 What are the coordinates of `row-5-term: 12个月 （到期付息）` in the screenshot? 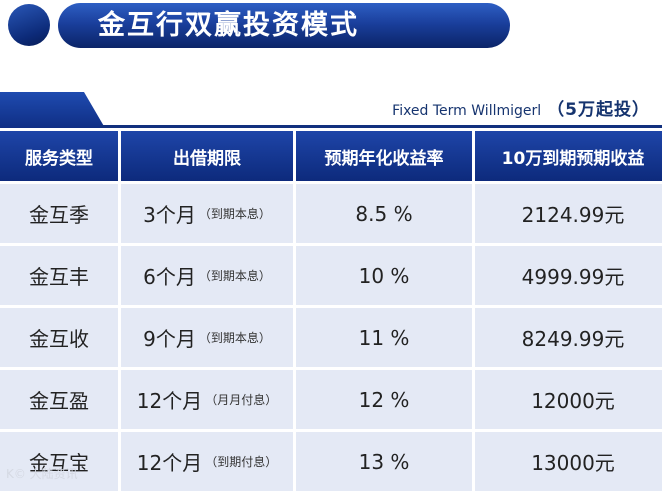 It's located at (207, 461).